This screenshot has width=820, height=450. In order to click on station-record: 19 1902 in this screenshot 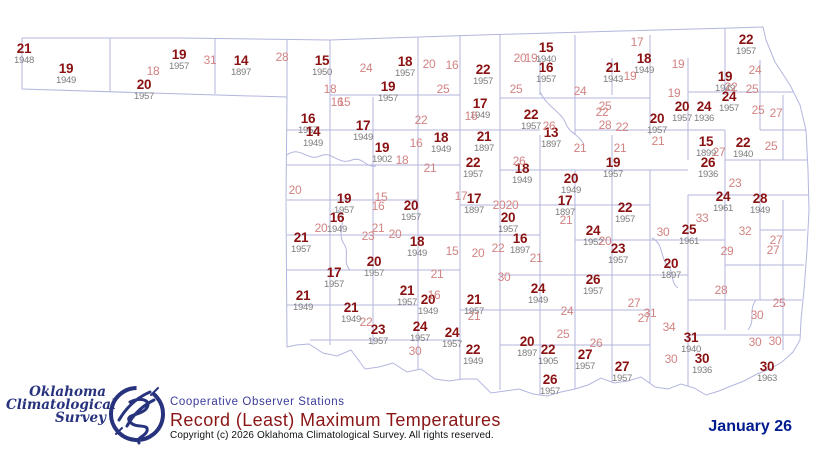, I will do `click(382, 152)`.